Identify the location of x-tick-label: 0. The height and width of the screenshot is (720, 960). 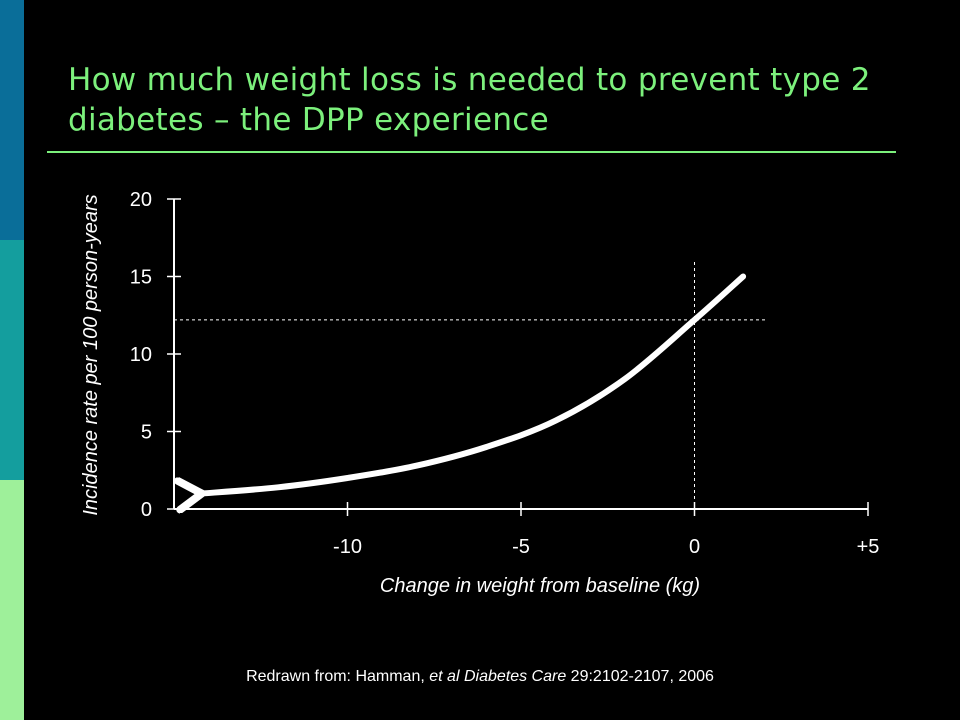
(694, 547).